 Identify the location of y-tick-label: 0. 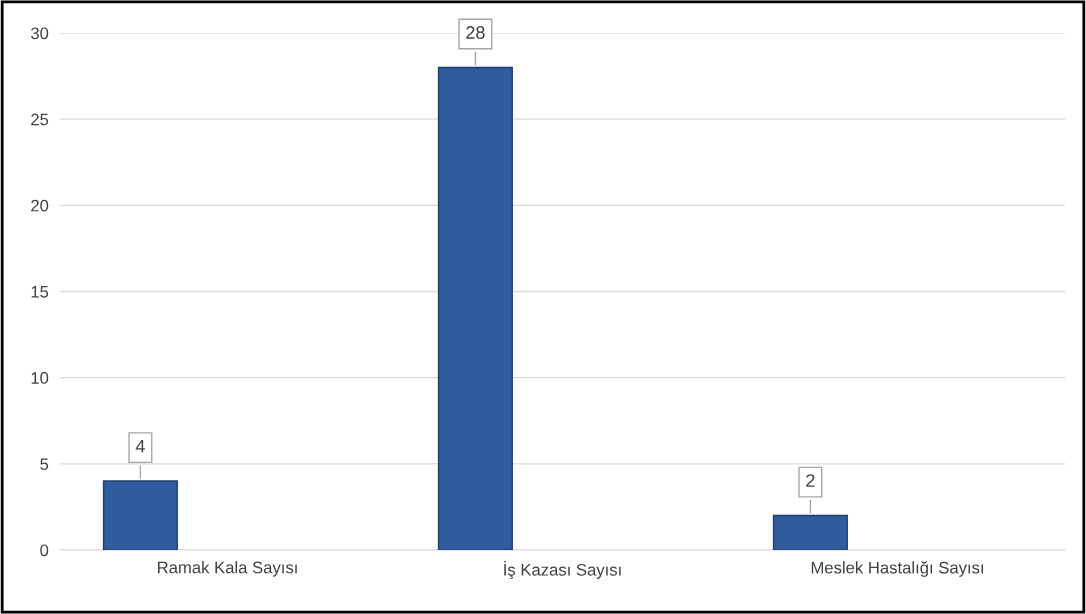
(44, 550).